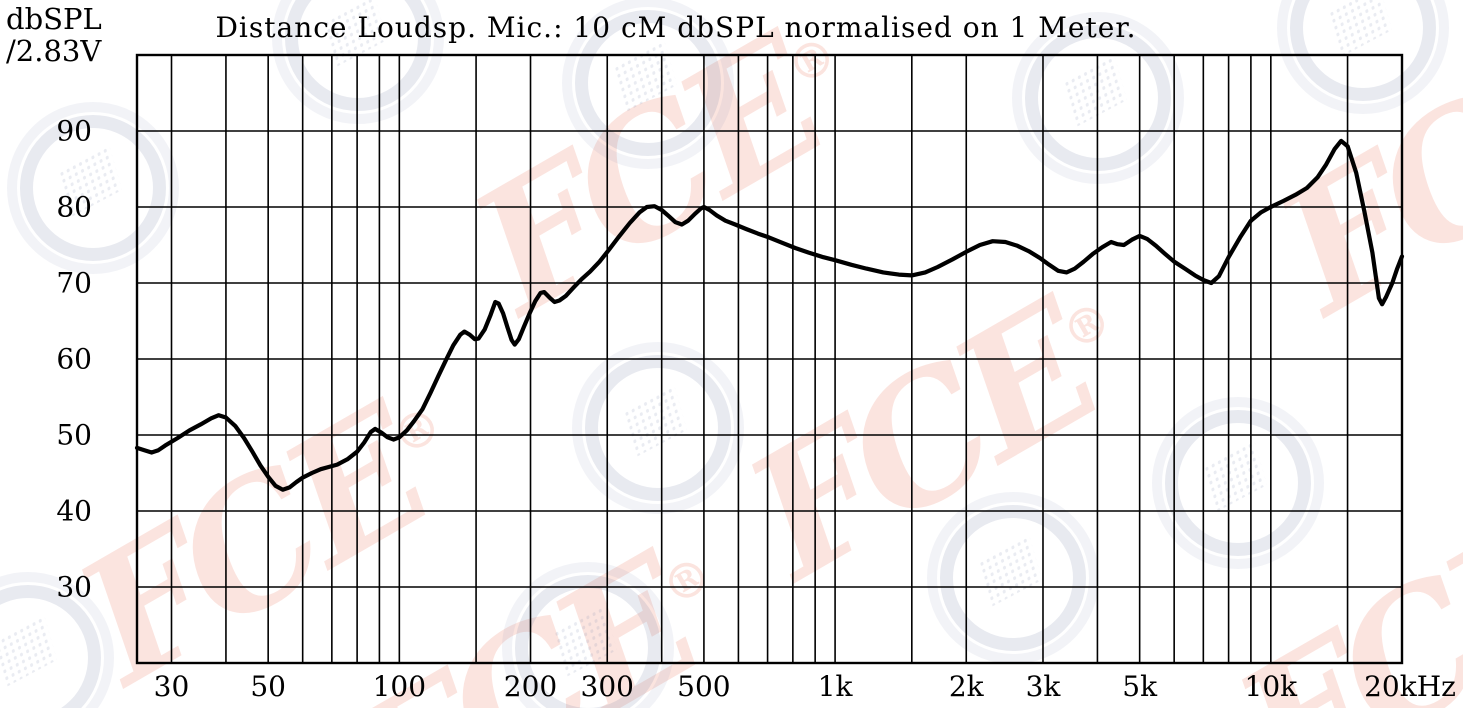  What do you see at coordinates (607, 686) in the screenshot?
I see `x-tick-label: 300` at bounding box center [607, 686].